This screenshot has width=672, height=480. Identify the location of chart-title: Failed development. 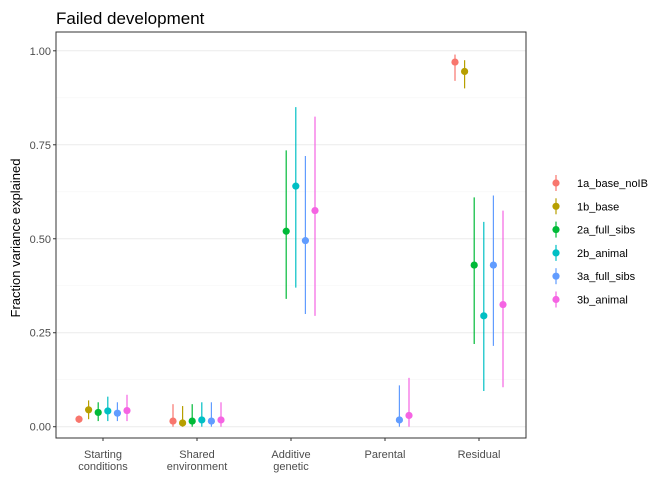
(130, 18).